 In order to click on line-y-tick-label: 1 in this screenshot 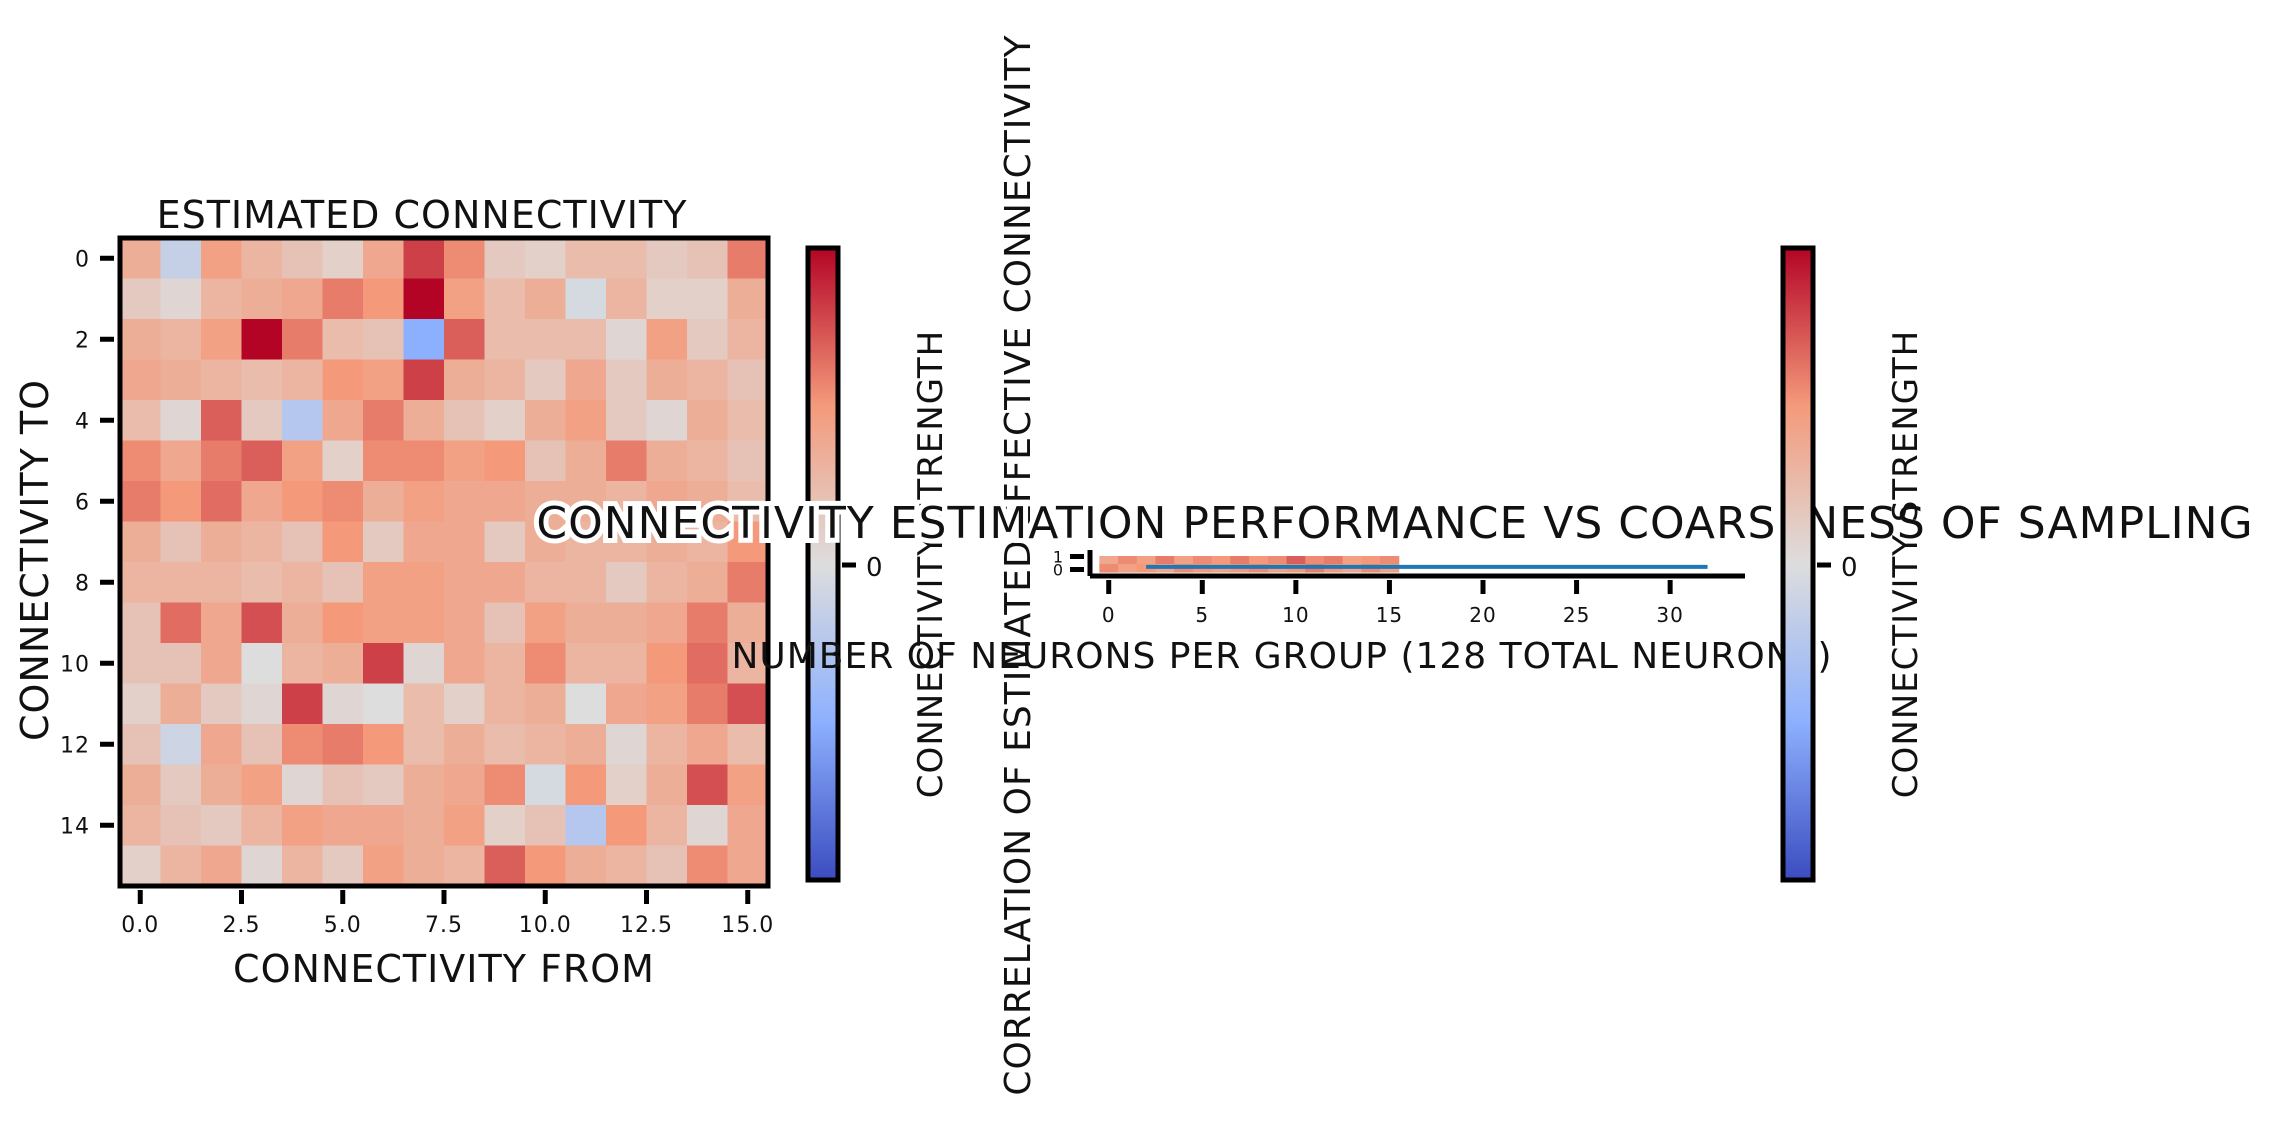, I will do `click(1058, 557)`.